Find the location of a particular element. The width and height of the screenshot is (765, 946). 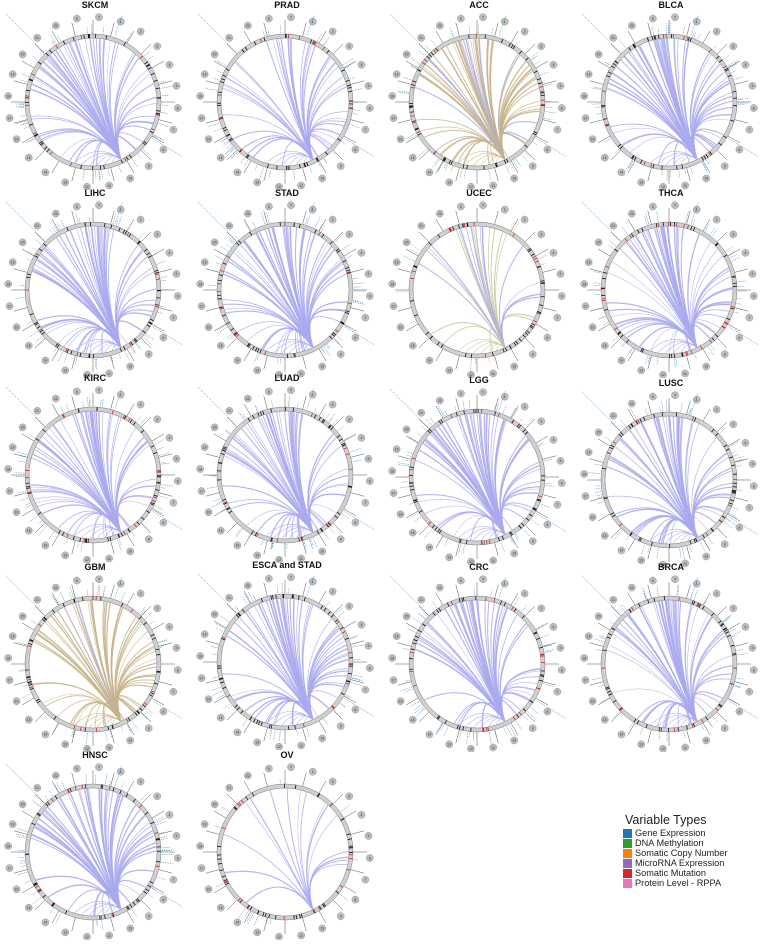

svg-text: X is located at coordinates (269, 207).